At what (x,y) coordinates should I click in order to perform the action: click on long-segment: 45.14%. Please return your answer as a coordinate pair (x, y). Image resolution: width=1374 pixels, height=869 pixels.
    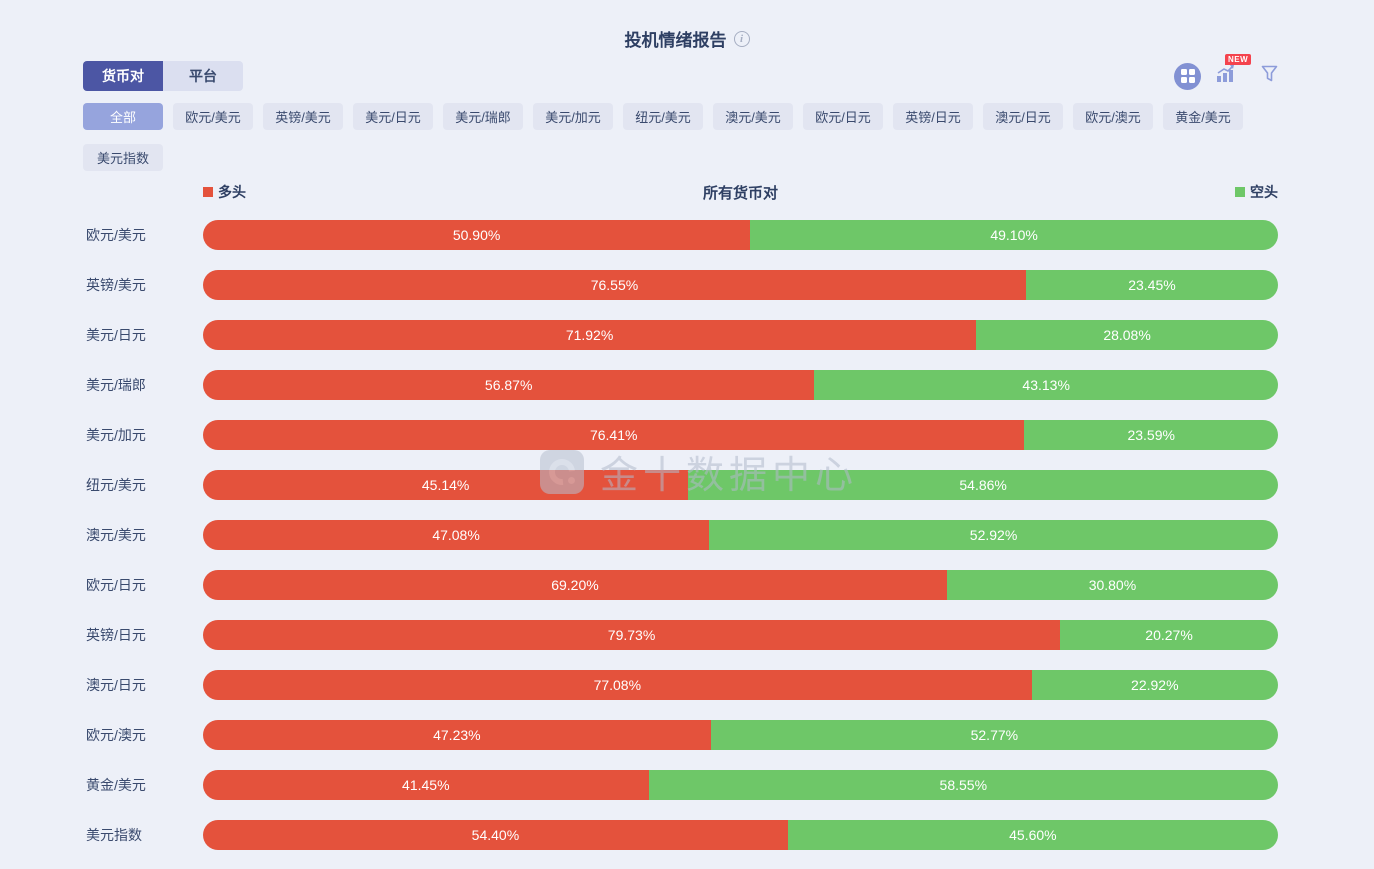
    Looking at the image, I should click on (446, 485).